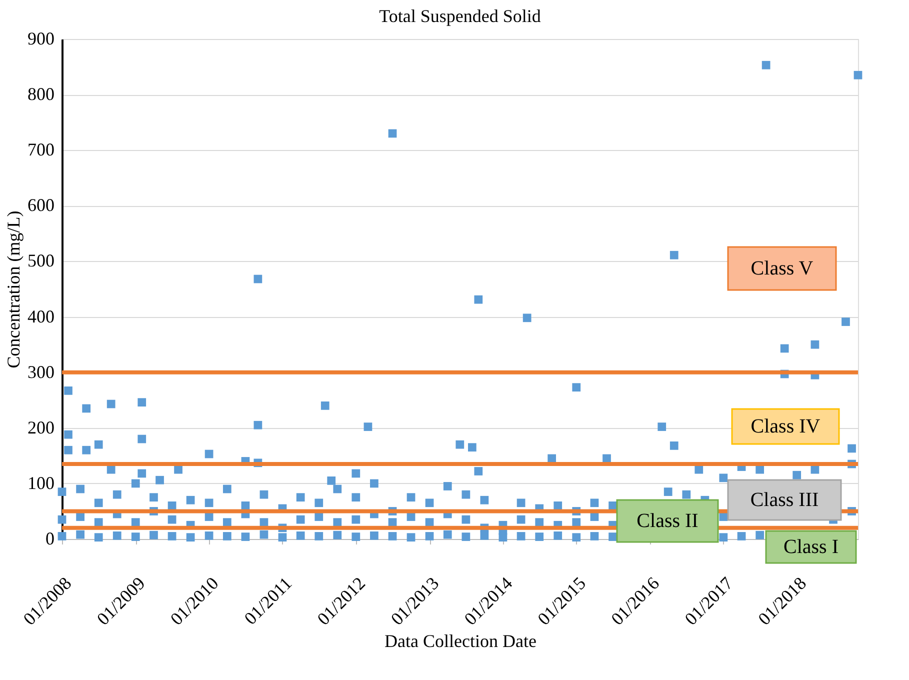  What do you see at coordinates (41, 38) in the screenshot?
I see `y-tick-label: 900` at bounding box center [41, 38].